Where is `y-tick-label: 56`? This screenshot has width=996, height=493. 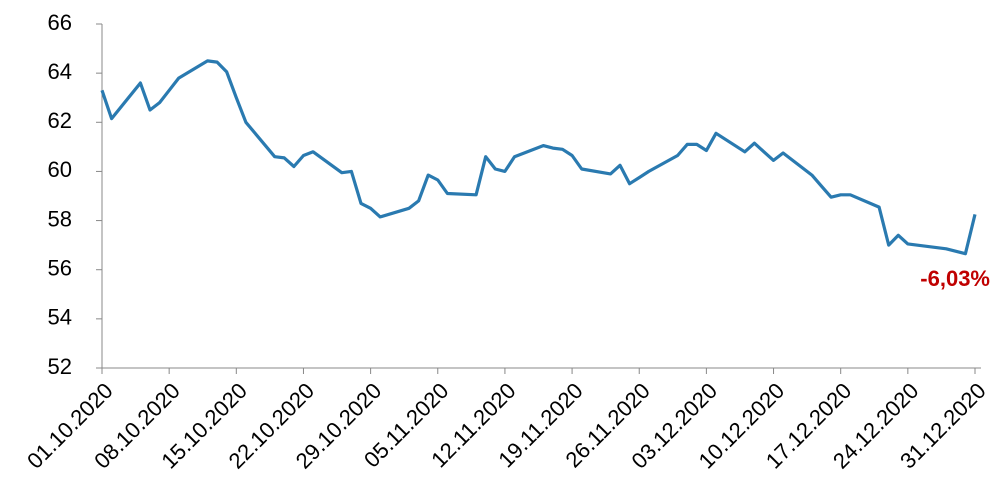 y-tick-label: 56 is located at coordinates (60, 268).